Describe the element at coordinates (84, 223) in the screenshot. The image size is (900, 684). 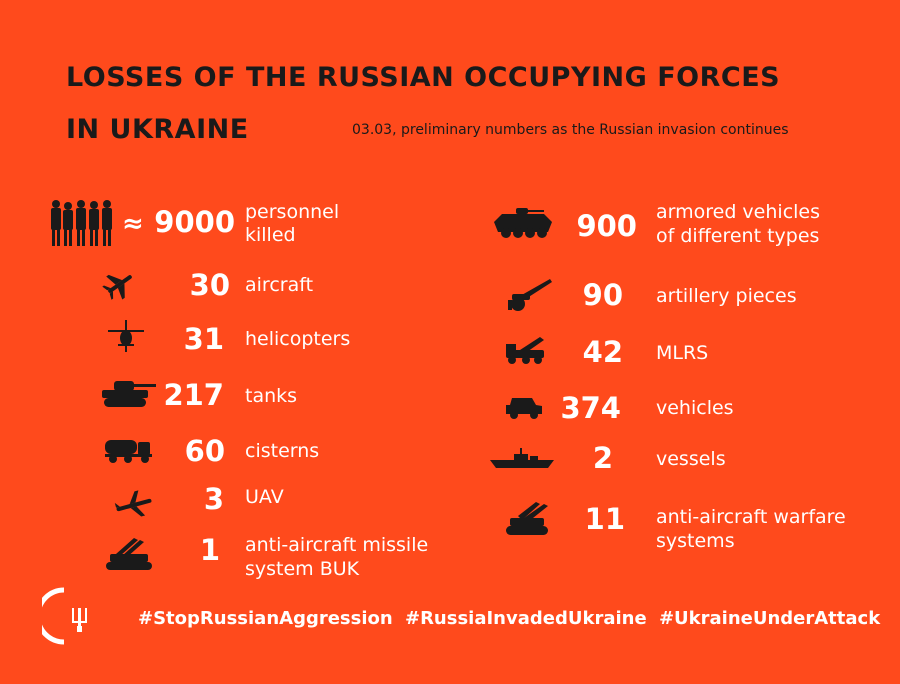
I see `soldiers-icon` at that location.